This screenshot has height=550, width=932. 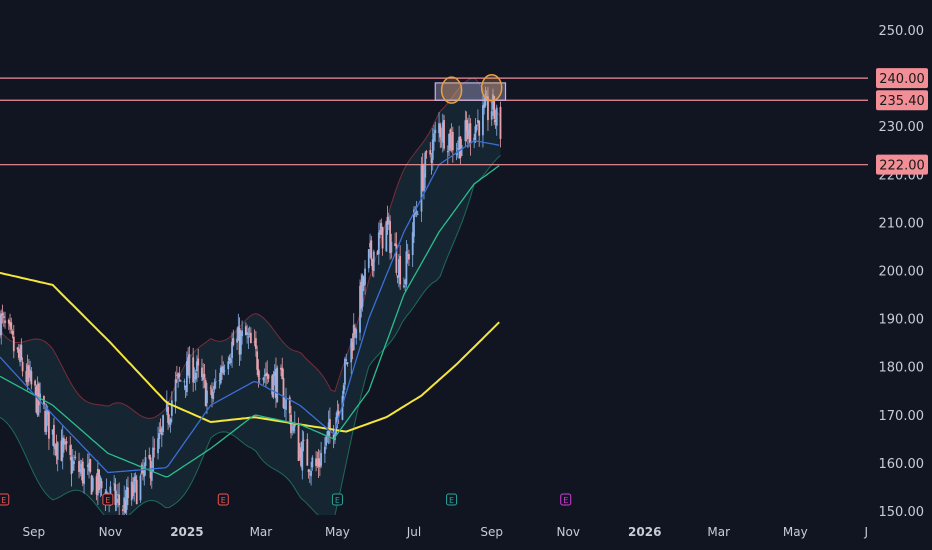 What do you see at coordinates (902, 320) in the screenshot?
I see `y-tick-label: 190.00` at bounding box center [902, 320].